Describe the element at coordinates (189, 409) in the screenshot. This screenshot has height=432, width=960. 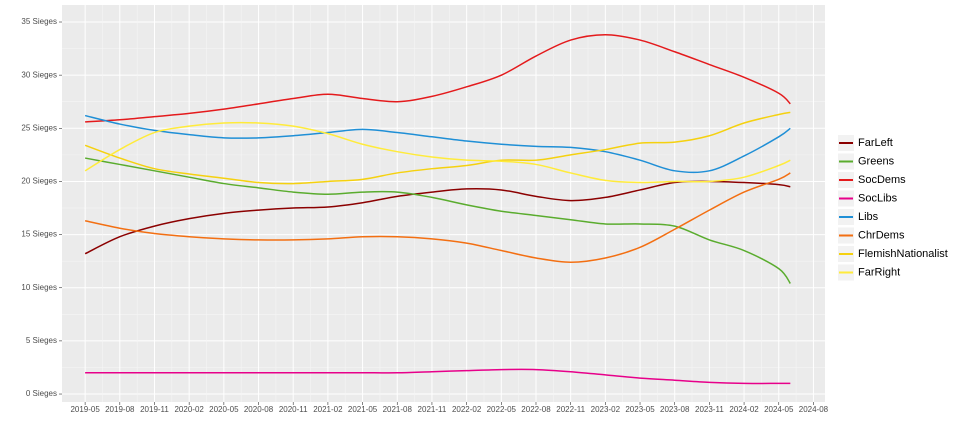
I see `x-tick-label: 2020-02` at that location.